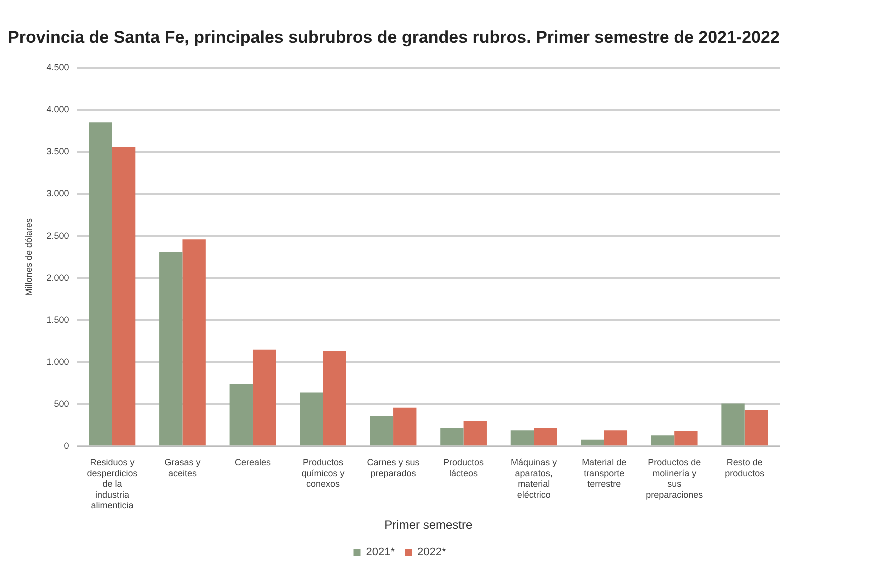 This screenshot has height=580, width=870. Describe the element at coordinates (381, 552) in the screenshot. I see `legend-label: 2021*` at that location.